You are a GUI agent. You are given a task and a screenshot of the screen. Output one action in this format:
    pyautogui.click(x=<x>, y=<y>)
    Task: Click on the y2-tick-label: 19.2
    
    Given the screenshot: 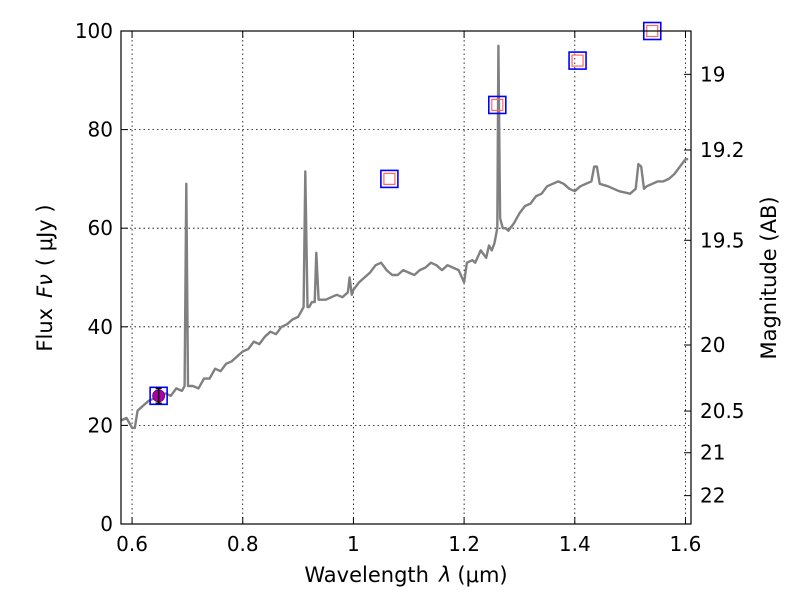 What is the action you would take?
    pyautogui.click(x=722, y=150)
    